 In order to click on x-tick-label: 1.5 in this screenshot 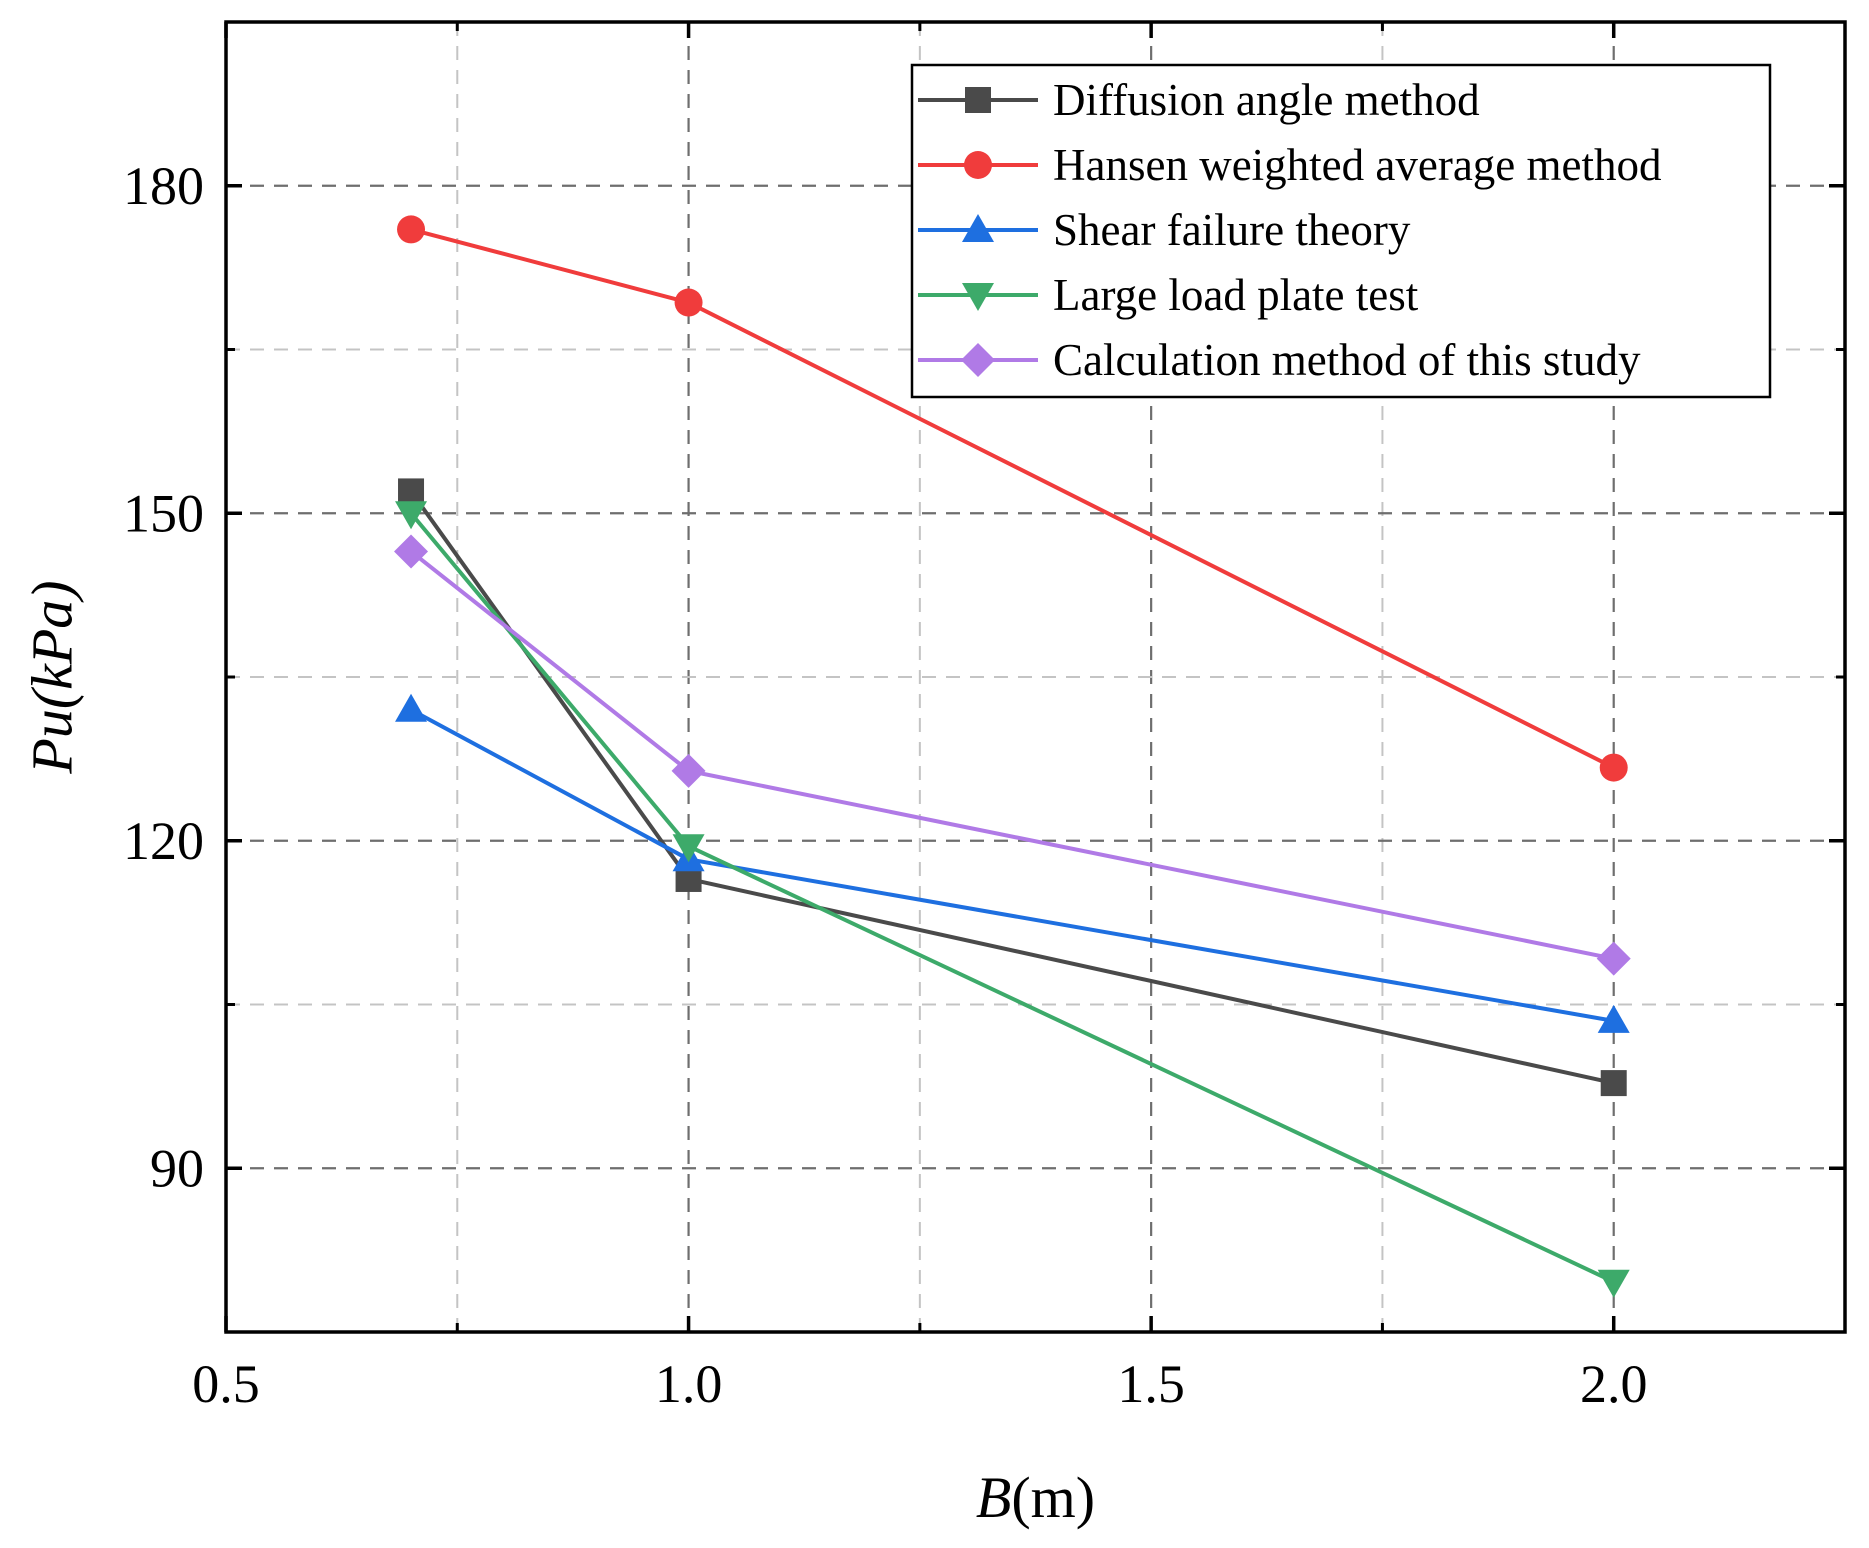, I will do `click(1151, 1384)`.